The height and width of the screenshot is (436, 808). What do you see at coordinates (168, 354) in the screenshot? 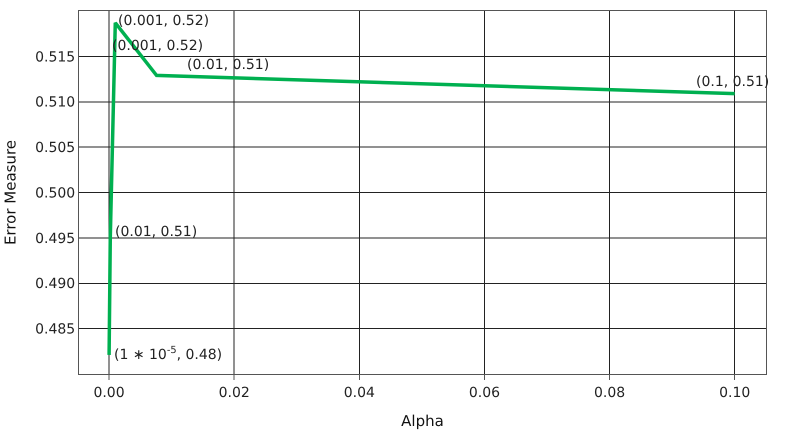
I see `annotation: (1 ∗ 10$^{-5}$, 0.48)` at bounding box center [168, 354].